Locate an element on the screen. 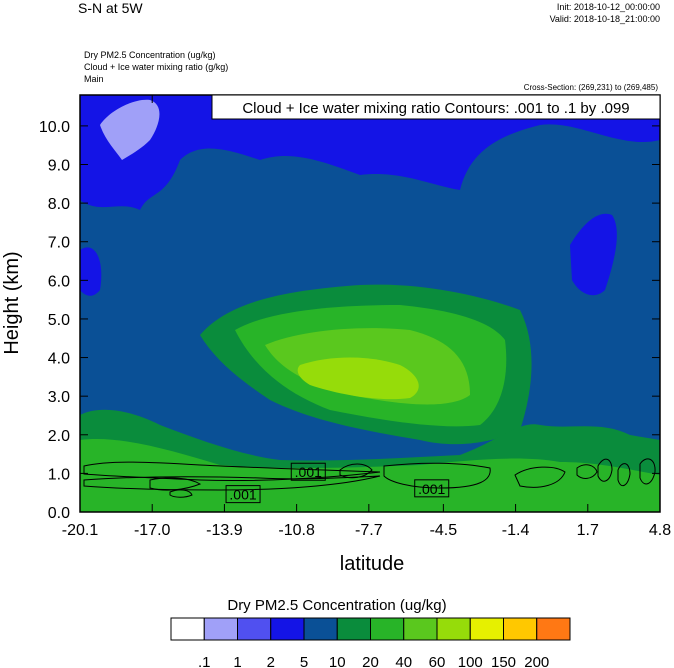 Image resolution: width=674 pixels, height=668 pixels. colorbar-level-label: 60 is located at coordinates (437, 661).